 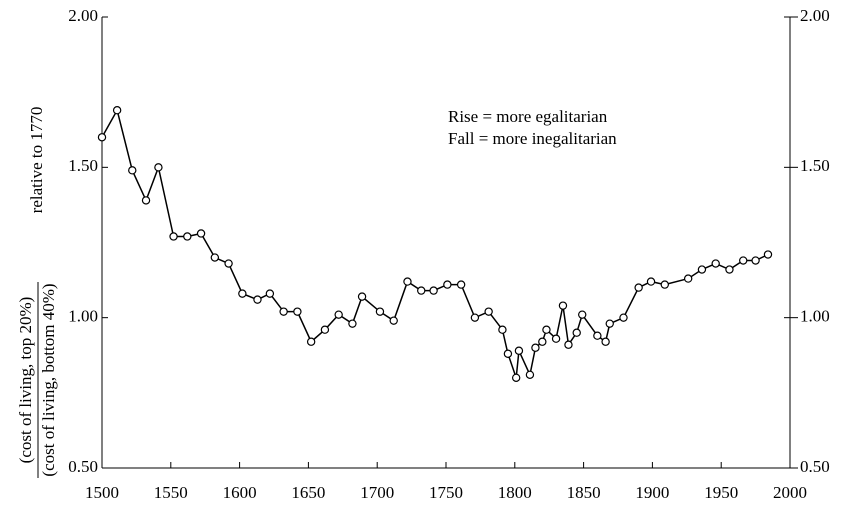 I want to click on x-tick-label: 1600, so click(x=240, y=492).